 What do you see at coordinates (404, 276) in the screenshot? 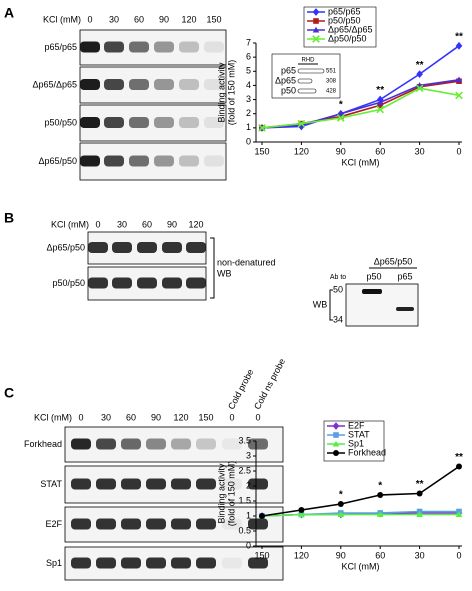
I see `wb-lane: p65` at bounding box center [404, 276].